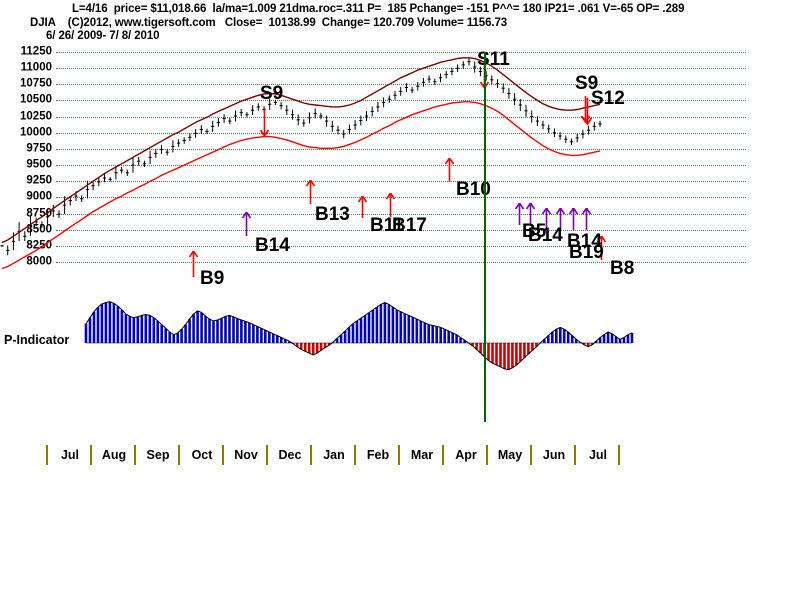 This screenshot has width=800, height=600. I want to click on p-indicator-svg, so click(359, 336).